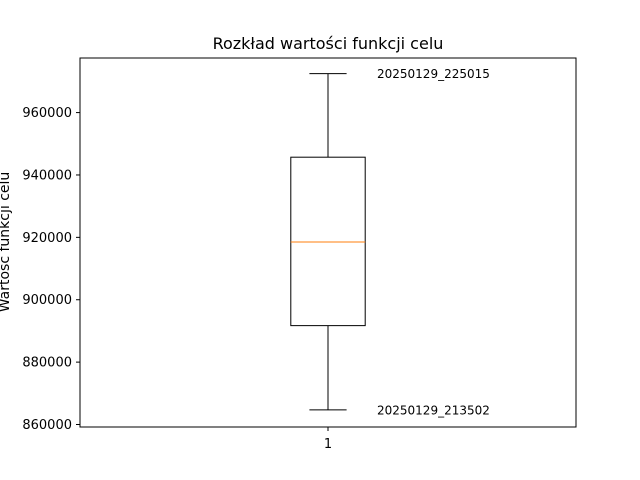 The height and width of the screenshot is (480, 640). Describe the element at coordinates (6, 242) in the screenshot. I see `y-axis-label: Wartość funkcji celu` at that location.